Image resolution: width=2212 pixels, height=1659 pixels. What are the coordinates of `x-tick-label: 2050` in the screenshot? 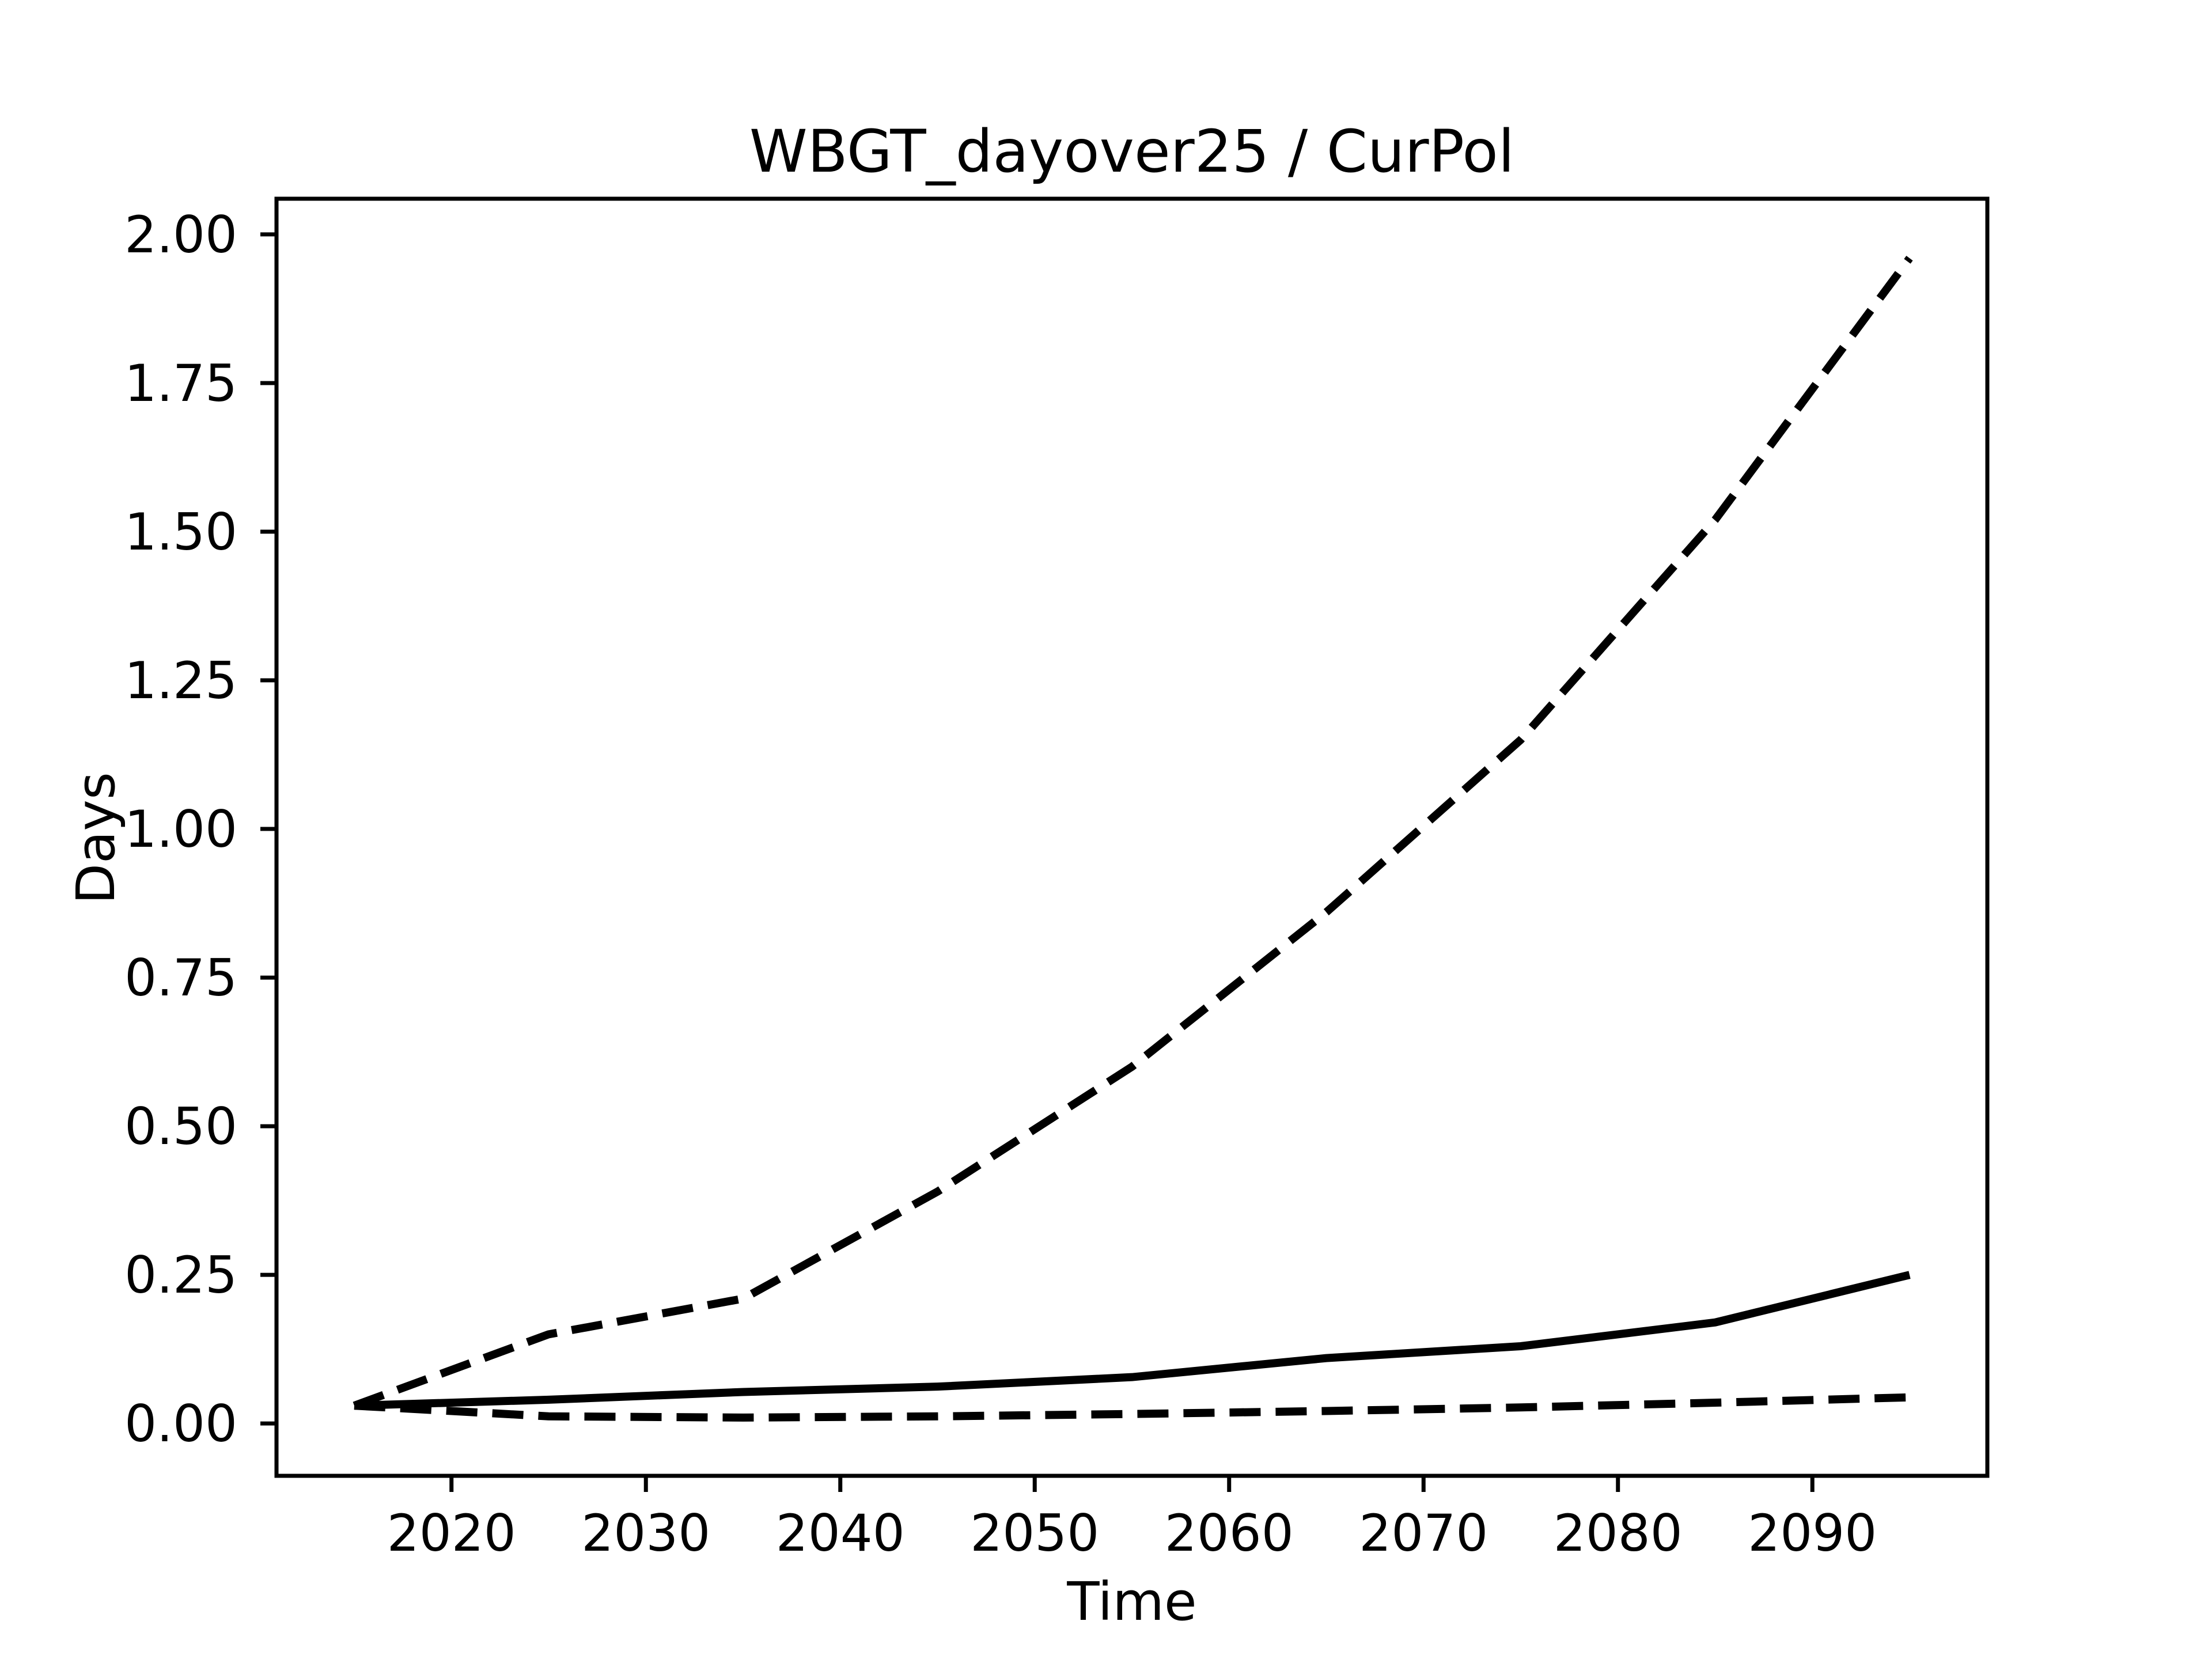 It's located at (1034, 1533).